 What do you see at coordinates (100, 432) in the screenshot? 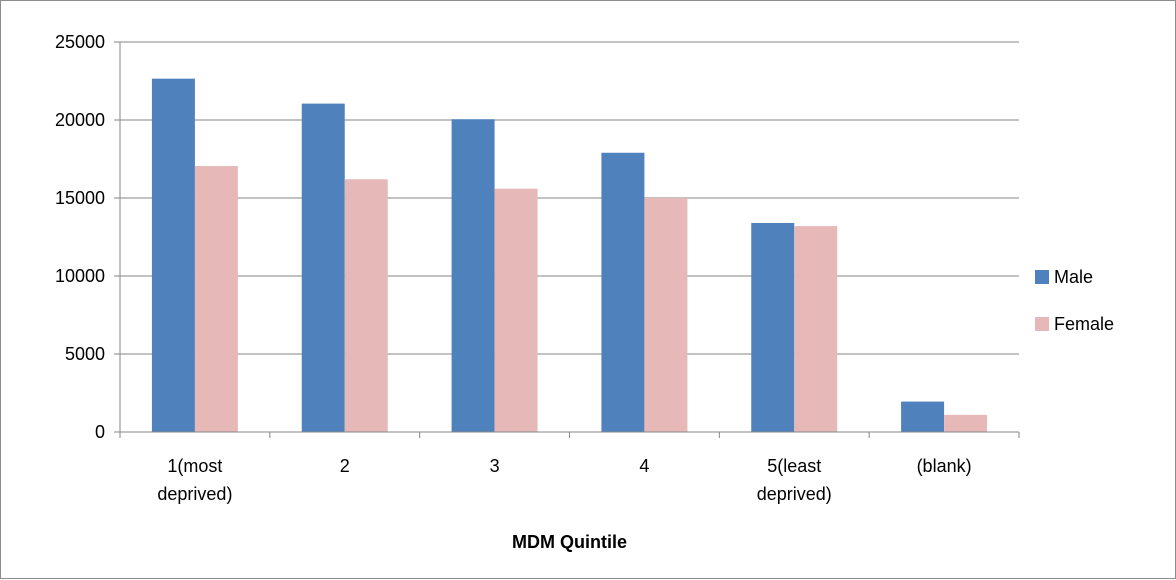
I see `y-tick-label: 0` at bounding box center [100, 432].